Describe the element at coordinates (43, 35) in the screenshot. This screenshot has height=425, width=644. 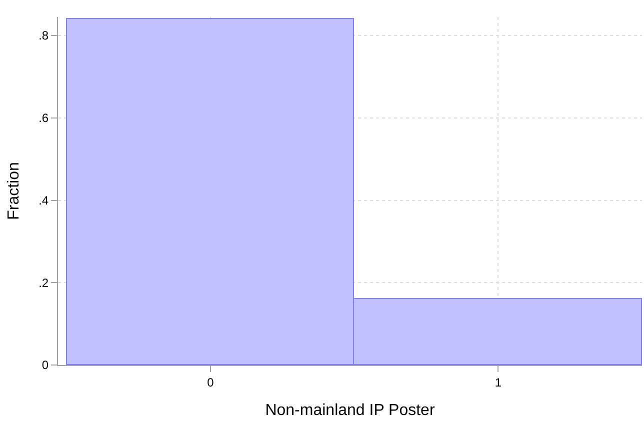
I see `y-tick-label: .8` at that location.